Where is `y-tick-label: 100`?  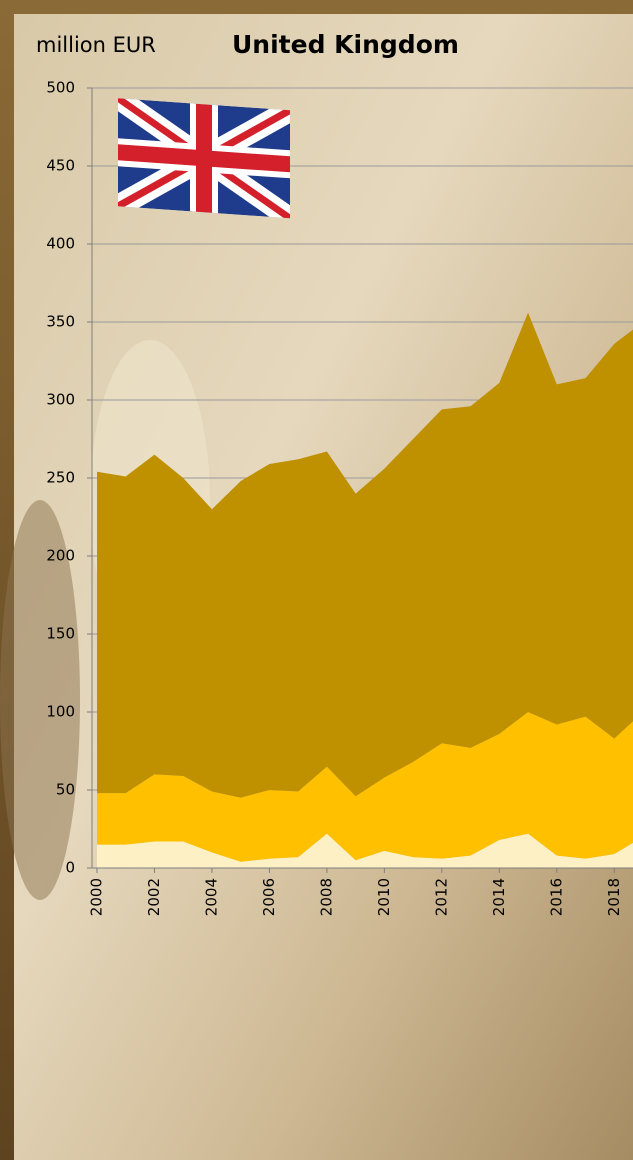 y-tick-label: 100 is located at coordinates (60, 712).